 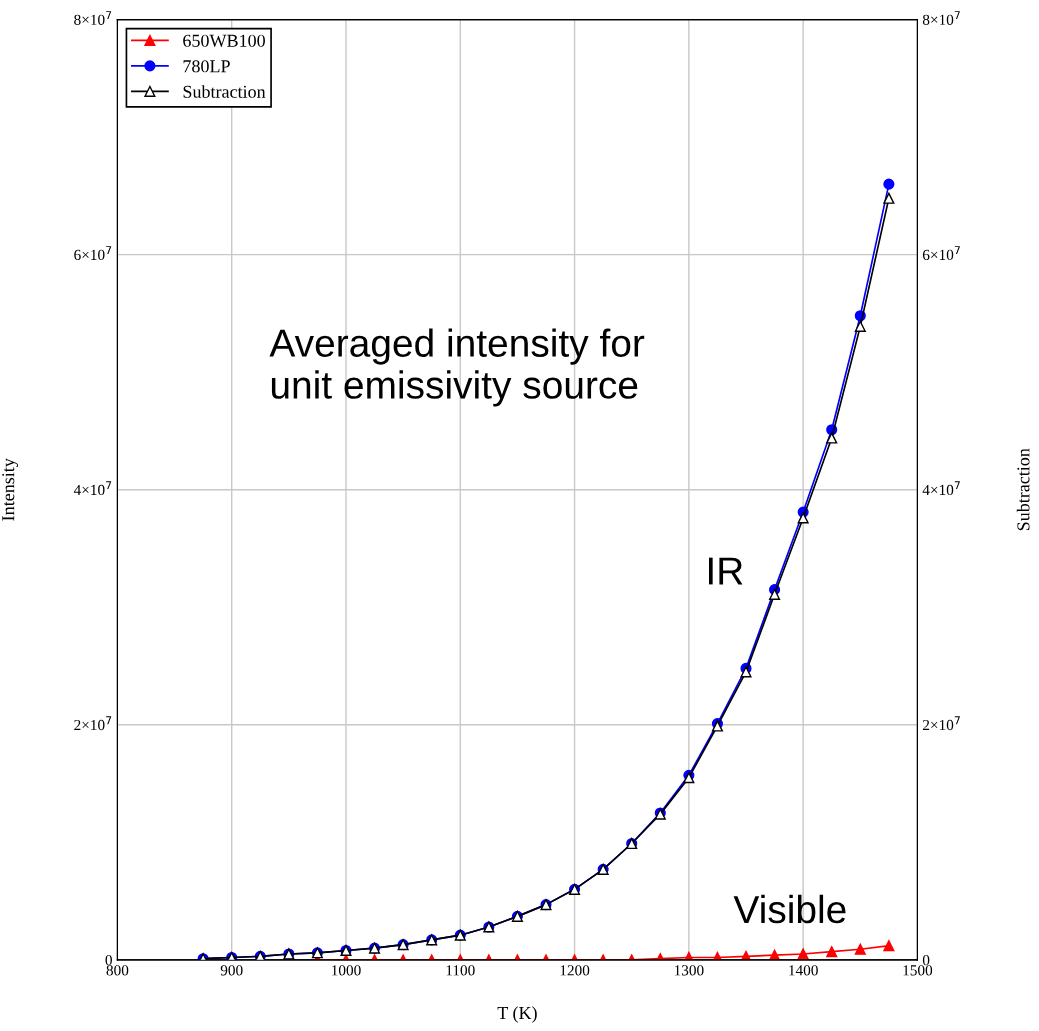 I want to click on x-tick-label: 1400, so click(x=803, y=970).